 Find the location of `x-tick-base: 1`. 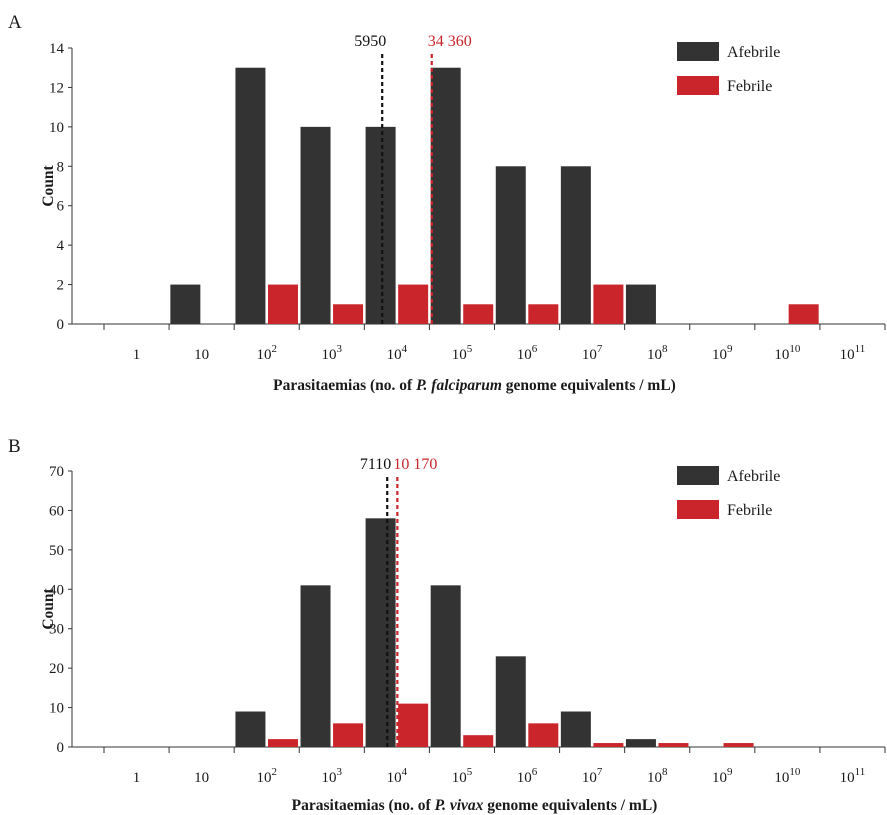

x-tick-base: 1 is located at coordinates (137, 778).